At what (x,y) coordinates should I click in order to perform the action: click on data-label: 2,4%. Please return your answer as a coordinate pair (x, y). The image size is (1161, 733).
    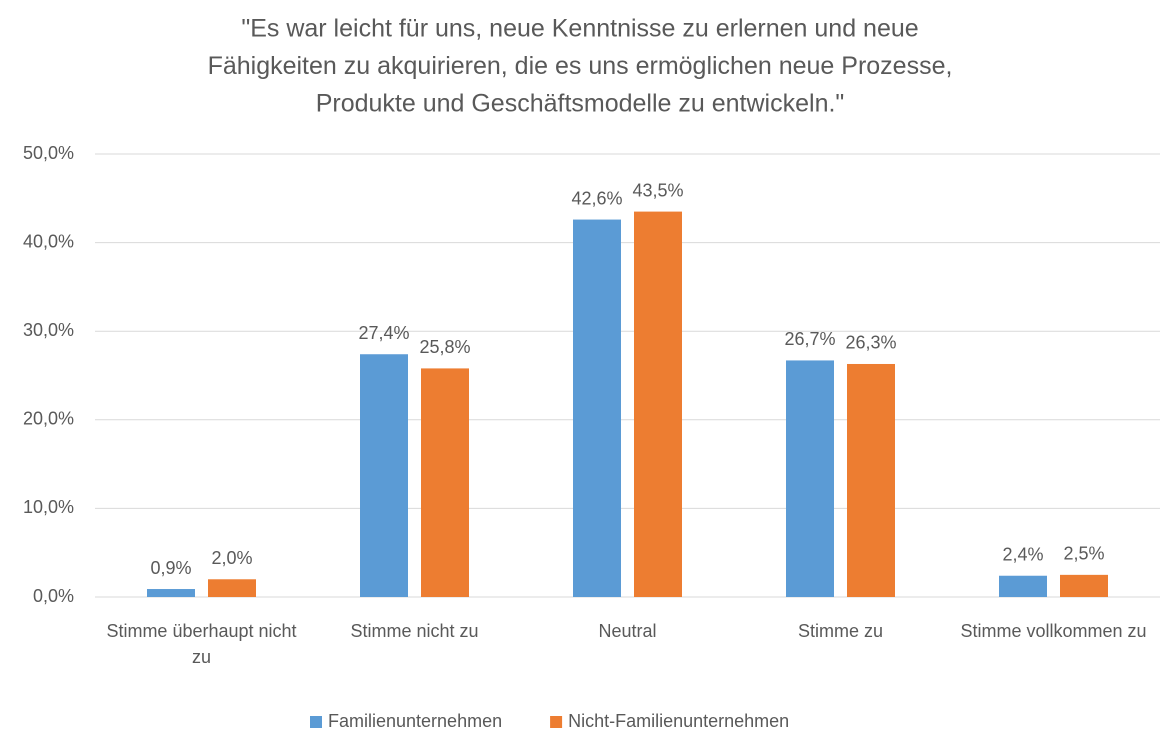
    Looking at the image, I should click on (1022, 554).